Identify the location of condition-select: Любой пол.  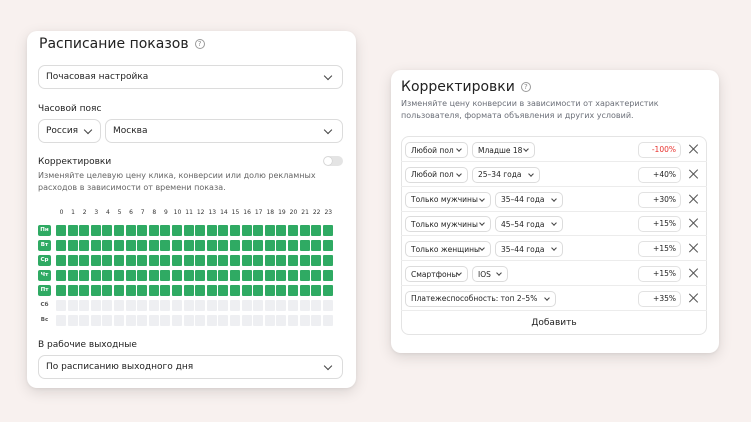
(436, 174).